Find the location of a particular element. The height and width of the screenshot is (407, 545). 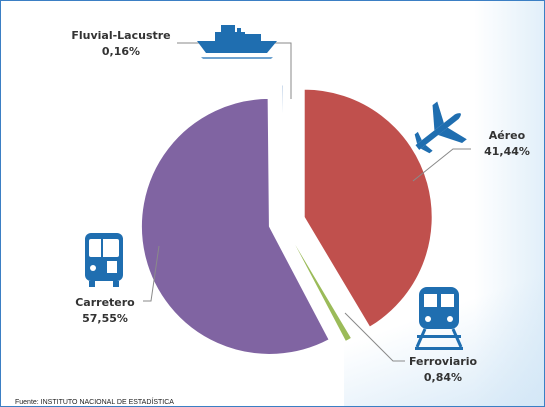

train-icon is located at coordinates (439, 318).